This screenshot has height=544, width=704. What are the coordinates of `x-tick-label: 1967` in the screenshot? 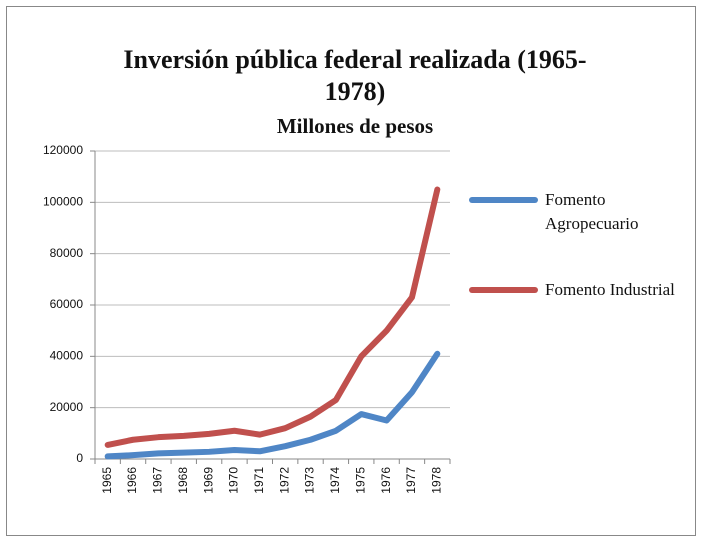 It's located at (158, 480).